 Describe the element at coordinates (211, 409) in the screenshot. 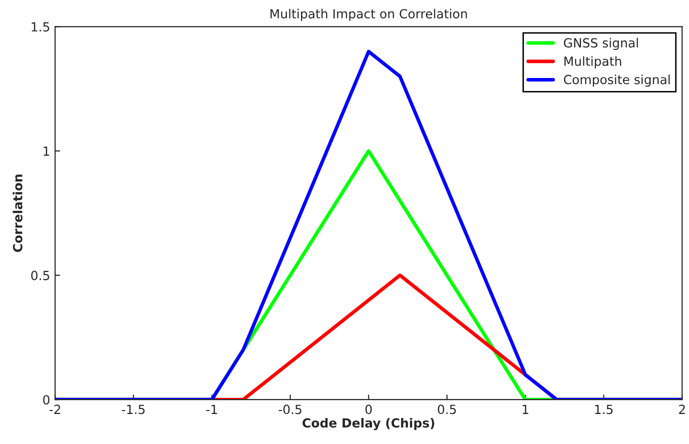

I see `x-tick-label: -1` at that location.